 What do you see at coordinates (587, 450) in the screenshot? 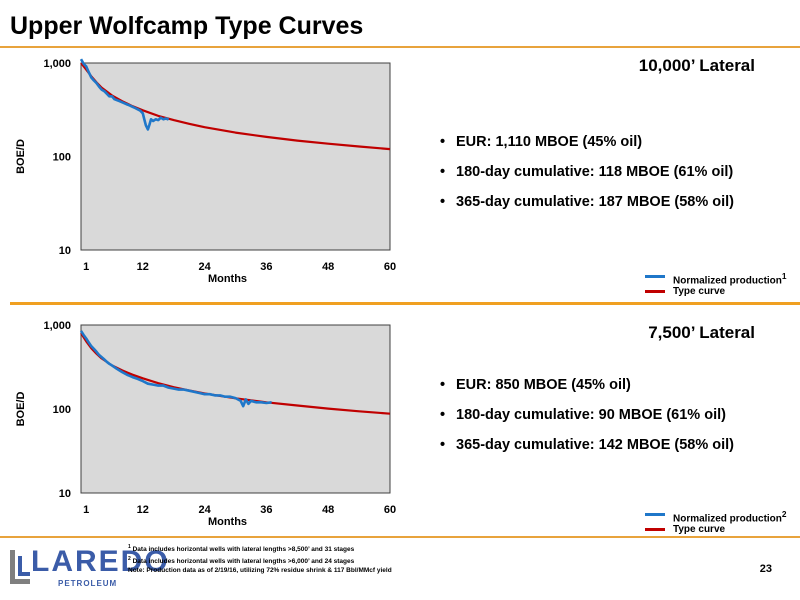
I see `bullet-item: 365-day cumulative: 142 MBOE (58% oil)` at bounding box center [587, 450].